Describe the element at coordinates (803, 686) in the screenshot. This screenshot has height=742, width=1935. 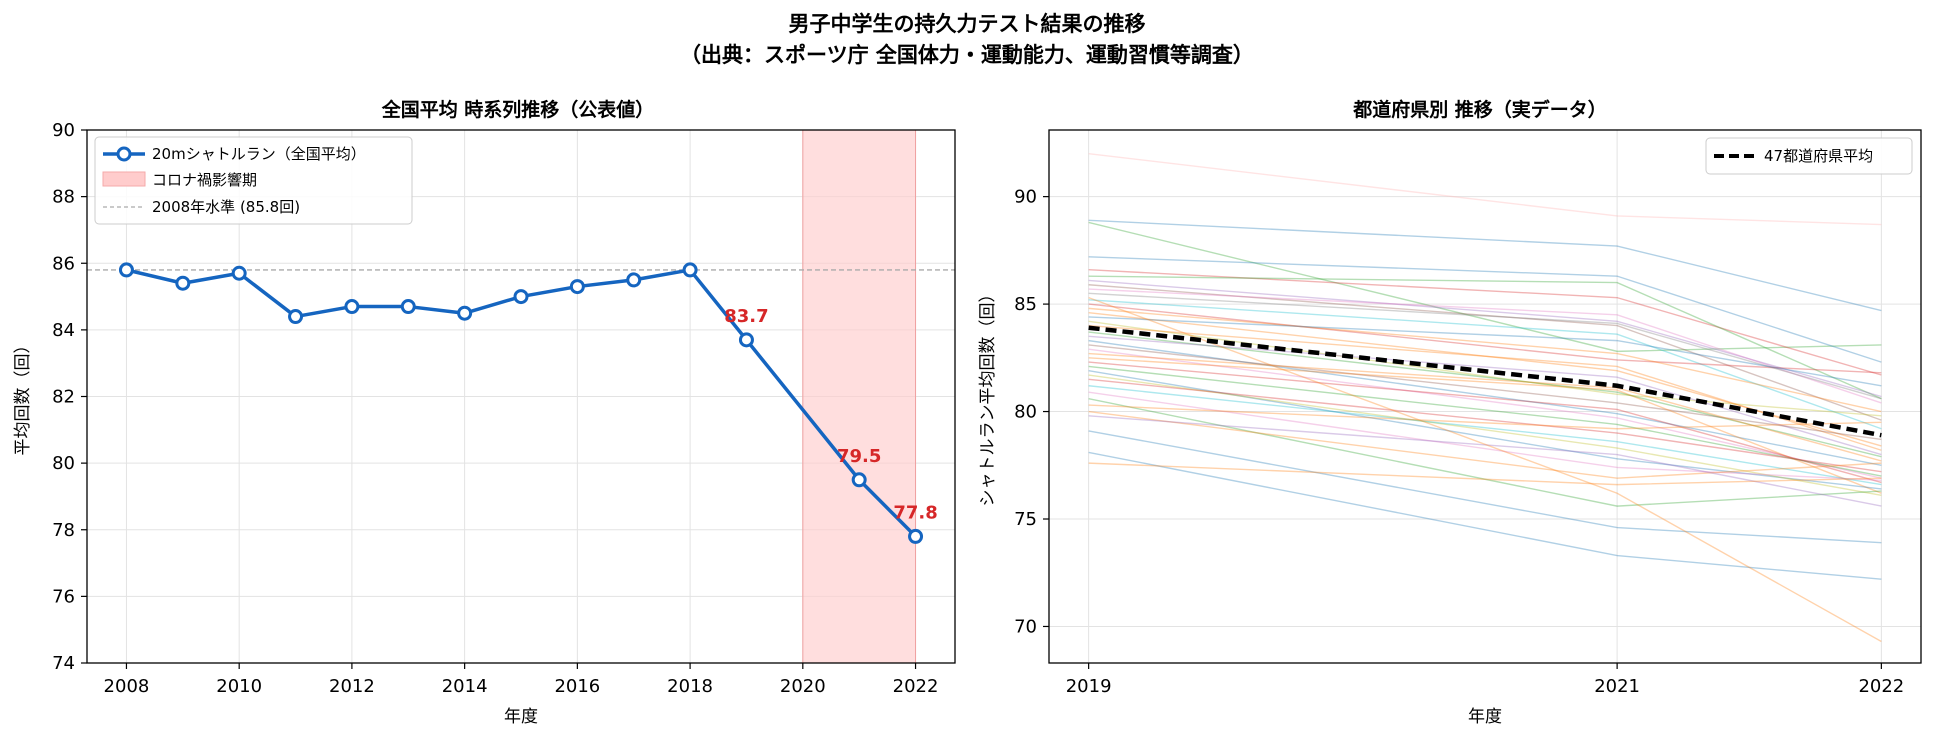
I see `x-tick-label: 2020` at that location.